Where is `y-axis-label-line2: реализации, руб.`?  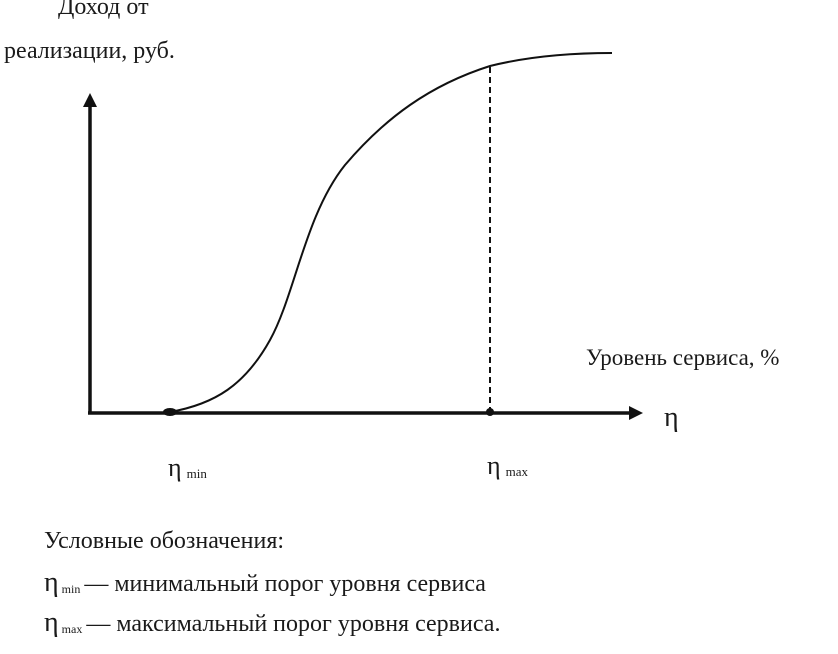
y-axis-label-line2: реализации, руб. is located at coordinates (89, 51).